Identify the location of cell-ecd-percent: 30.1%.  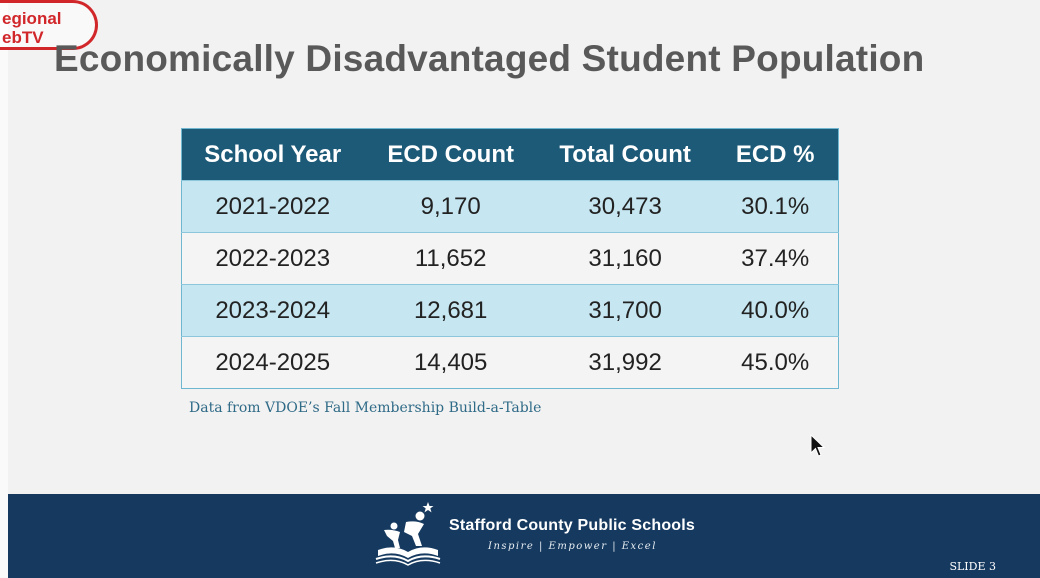
(775, 206).